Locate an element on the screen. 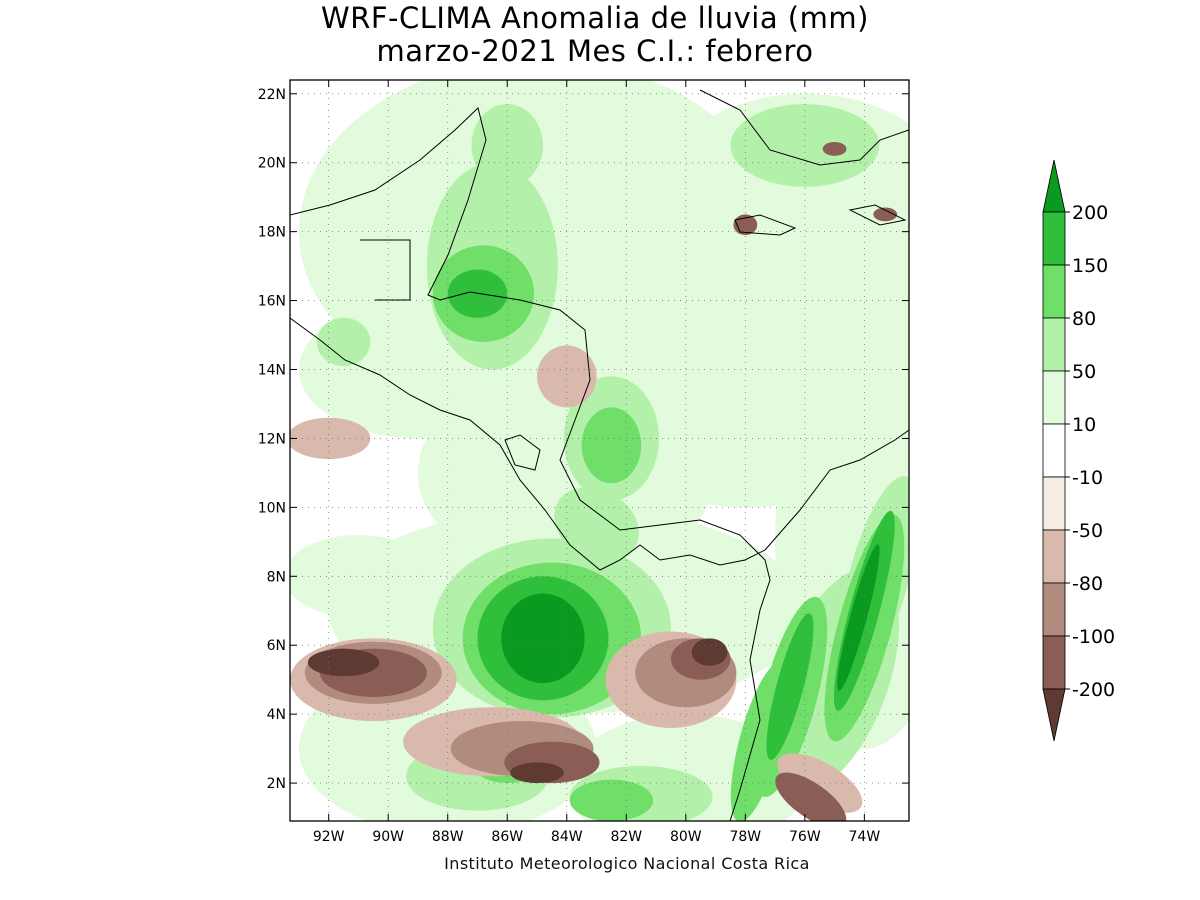 This screenshot has width=1200, height=900. colorbar-bottom-arrow is located at coordinates (1054, 715).